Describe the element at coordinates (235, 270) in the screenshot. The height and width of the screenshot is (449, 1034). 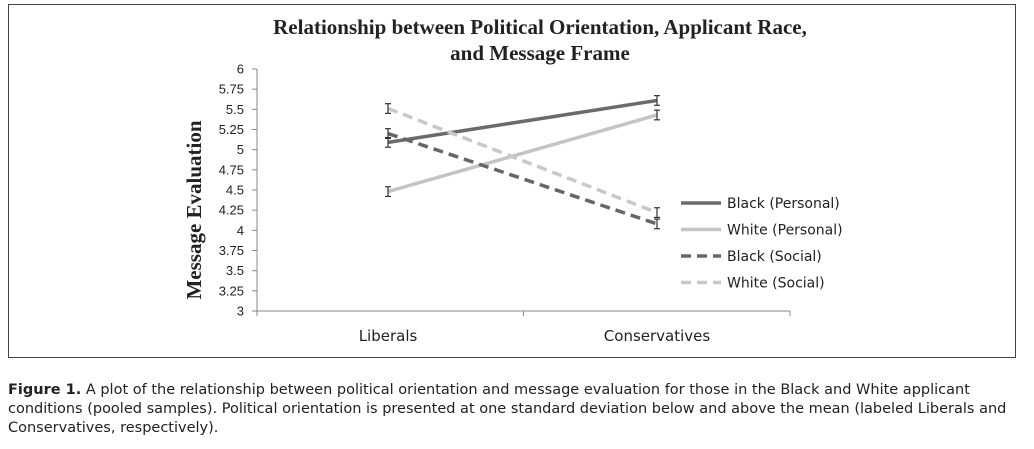
I see `y-tick-label: 3.5` at that location.